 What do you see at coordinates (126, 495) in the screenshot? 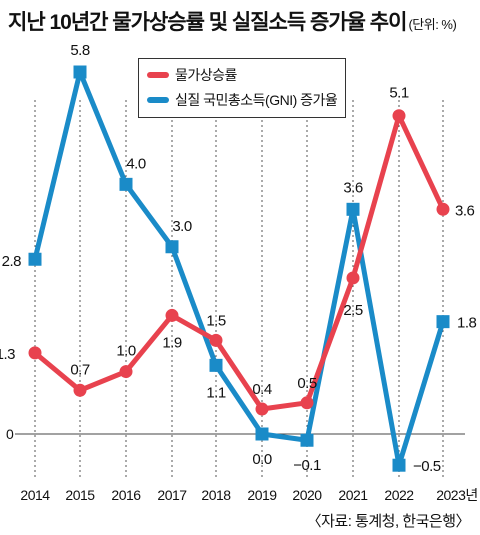
I see `x-tick-label-2: 2016` at bounding box center [126, 495].